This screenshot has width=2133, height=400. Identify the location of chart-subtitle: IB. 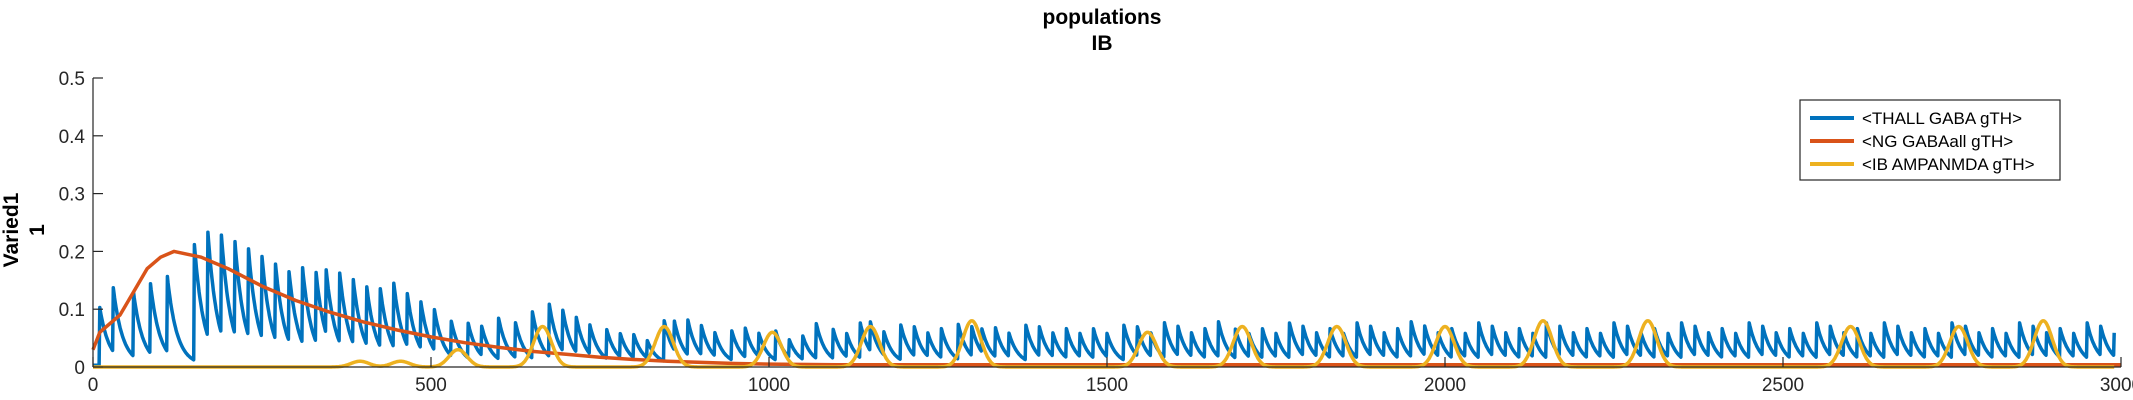
(1102, 43).